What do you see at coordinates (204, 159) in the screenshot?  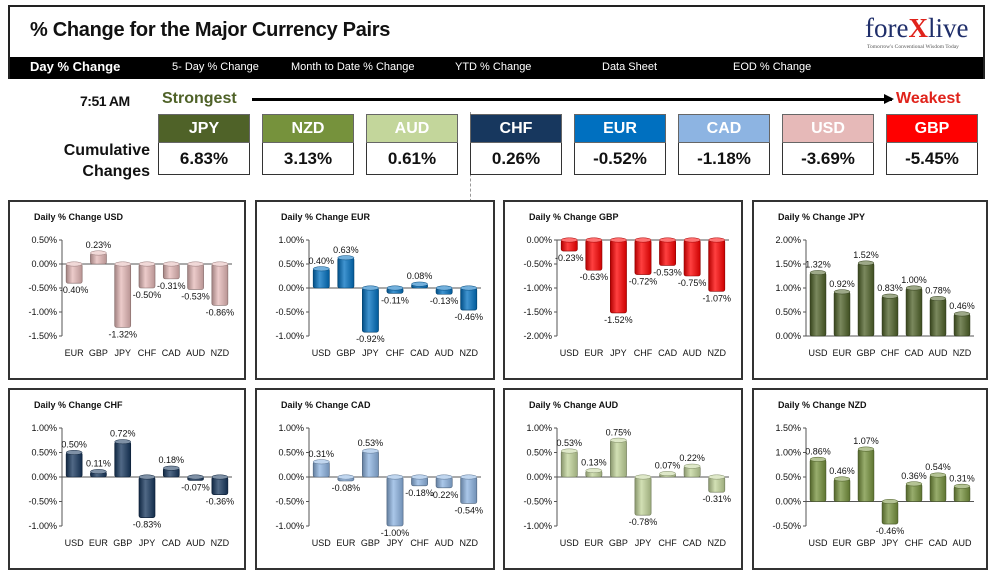 I see `currency-value: 6.83%` at bounding box center [204, 159].